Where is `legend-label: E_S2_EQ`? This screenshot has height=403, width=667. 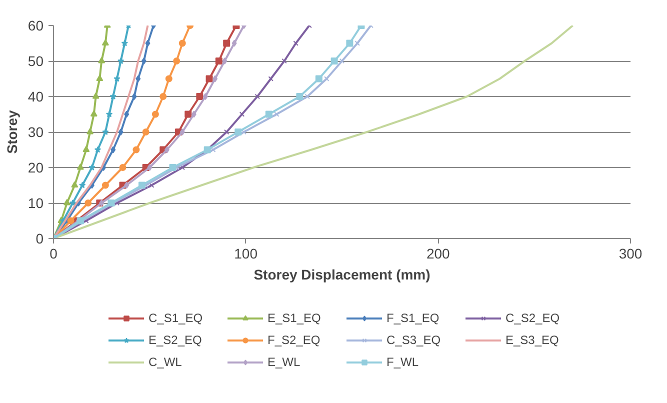
legend-label: E_S2_EQ is located at coordinates (175, 340).